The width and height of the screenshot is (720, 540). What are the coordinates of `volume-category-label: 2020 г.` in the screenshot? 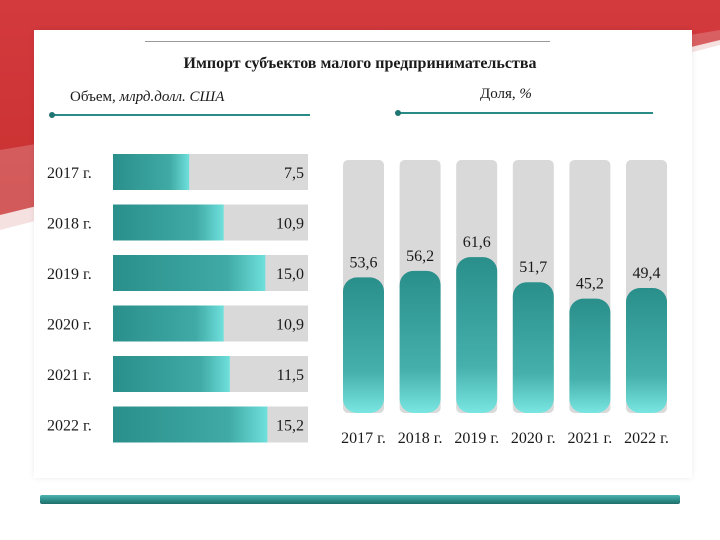 It's located at (69, 325).